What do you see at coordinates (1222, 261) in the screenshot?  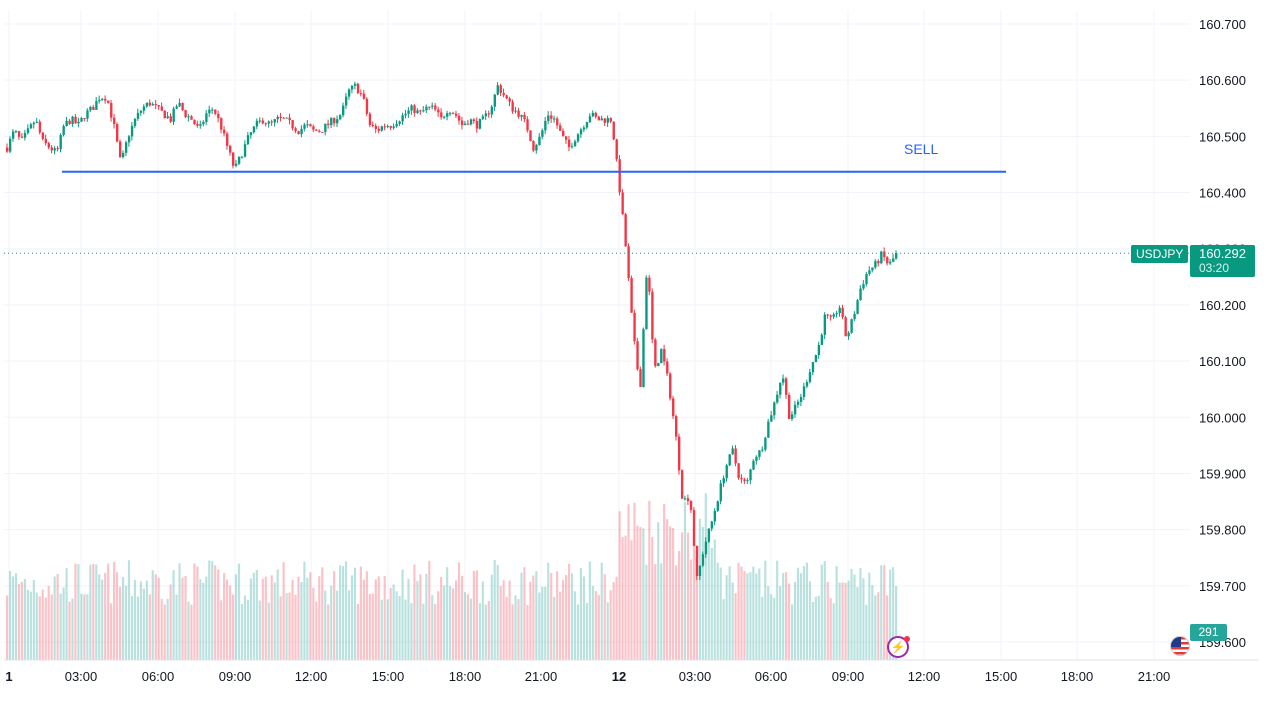 I see `last-price-tag: 160.292 03:20` at bounding box center [1222, 261].